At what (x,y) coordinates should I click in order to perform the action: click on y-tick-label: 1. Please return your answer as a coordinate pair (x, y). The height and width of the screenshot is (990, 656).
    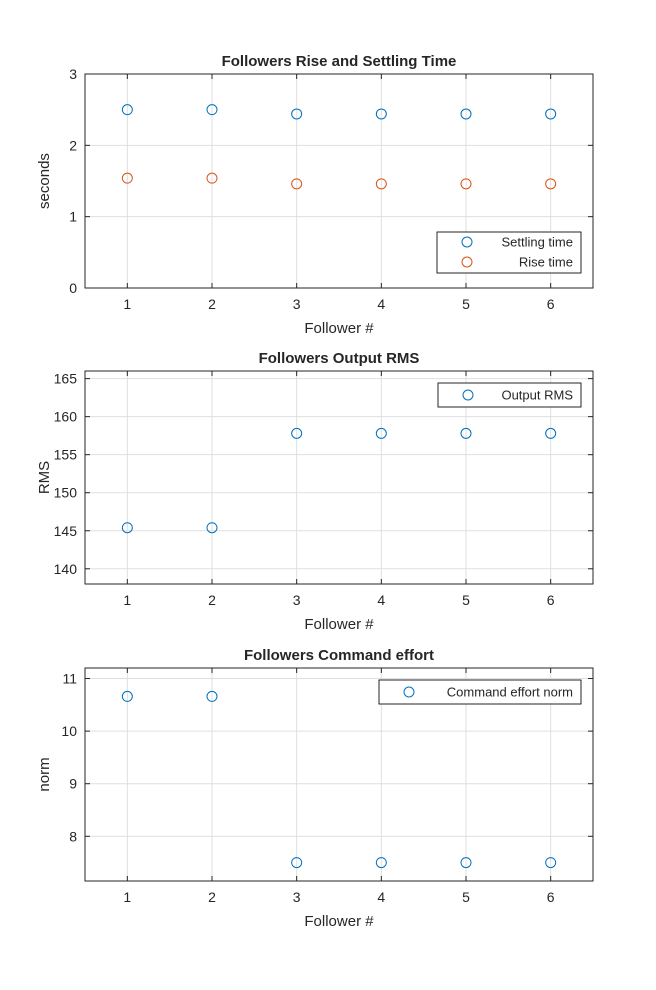
    Looking at the image, I should click on (73, 217).